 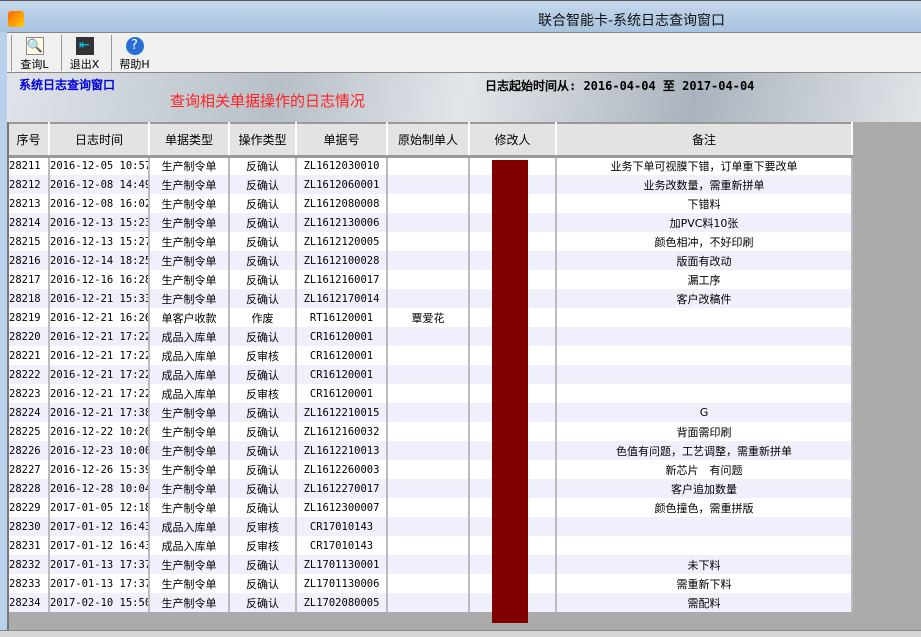 I want to click on table-cell: 2017-02-10 15:50, so click(x=99, y=602).